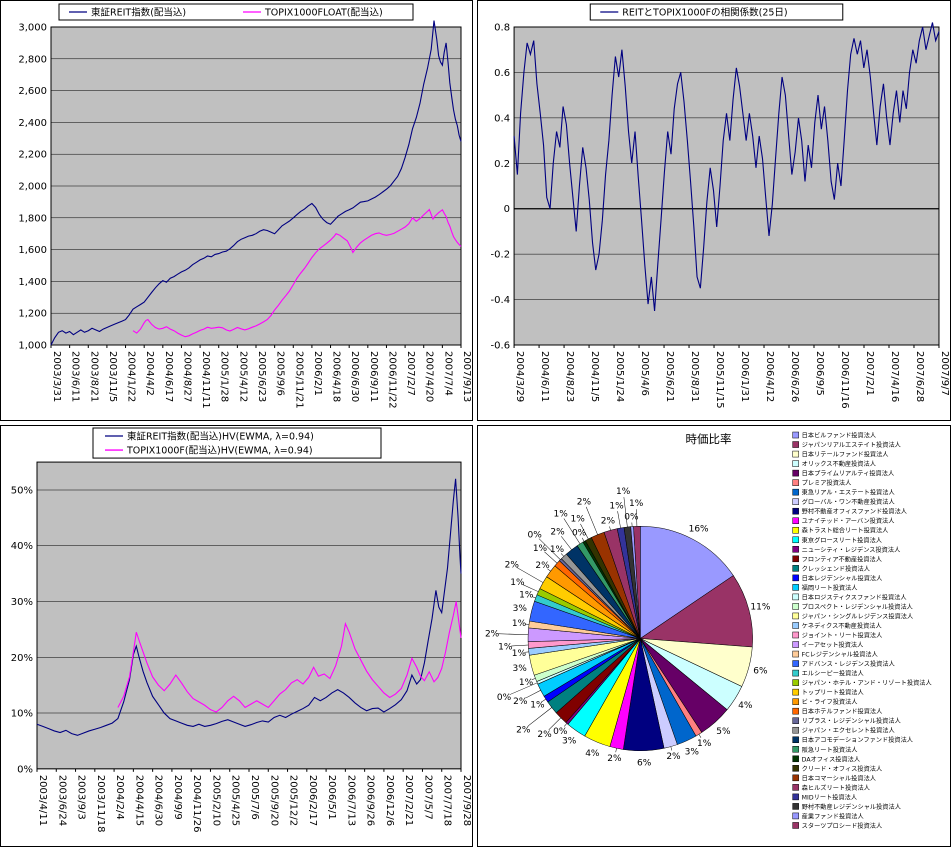  I want to click on x-tick-label: 2003/6/11, so click(75, 376).